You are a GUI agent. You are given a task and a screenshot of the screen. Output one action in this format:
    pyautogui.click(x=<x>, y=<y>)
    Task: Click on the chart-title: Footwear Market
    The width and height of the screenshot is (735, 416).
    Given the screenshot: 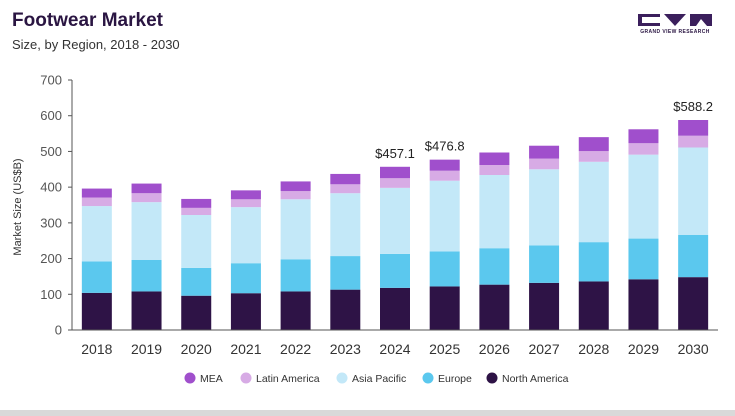 What is the action you would take?
    pyautogui.click(x=87, y=20)
    